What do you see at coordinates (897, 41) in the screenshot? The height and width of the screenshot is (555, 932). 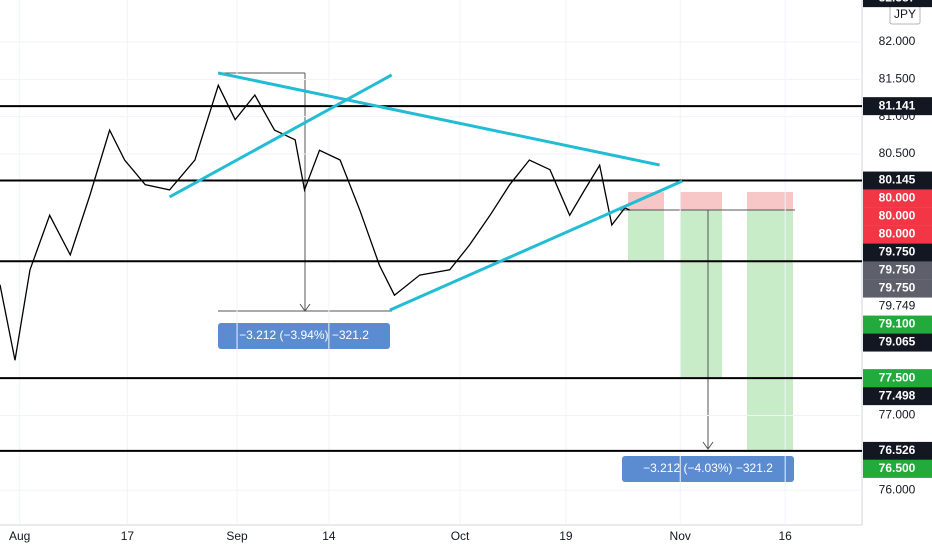 I see `y-tick-label: 82.000` at bounding box center [897, 41].